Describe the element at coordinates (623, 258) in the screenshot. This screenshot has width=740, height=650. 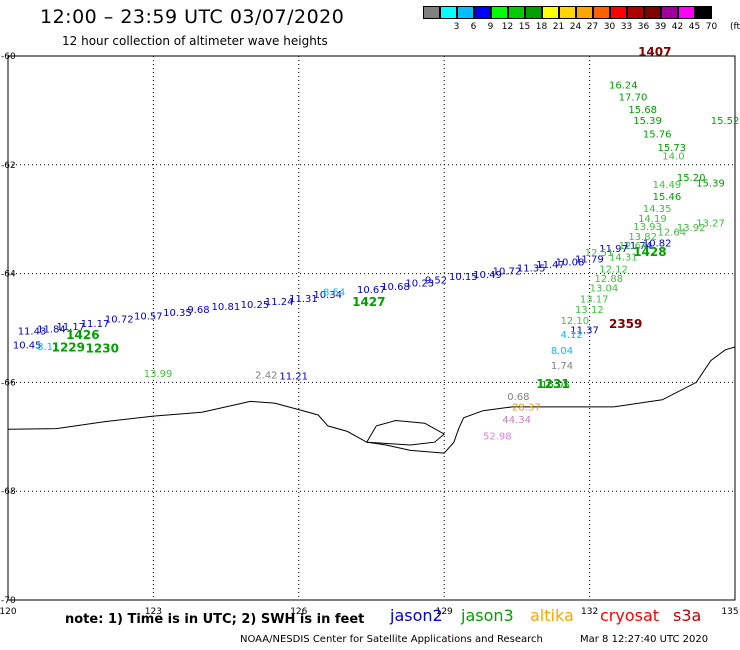
I see `wave-height-label: 14.31` at that location.